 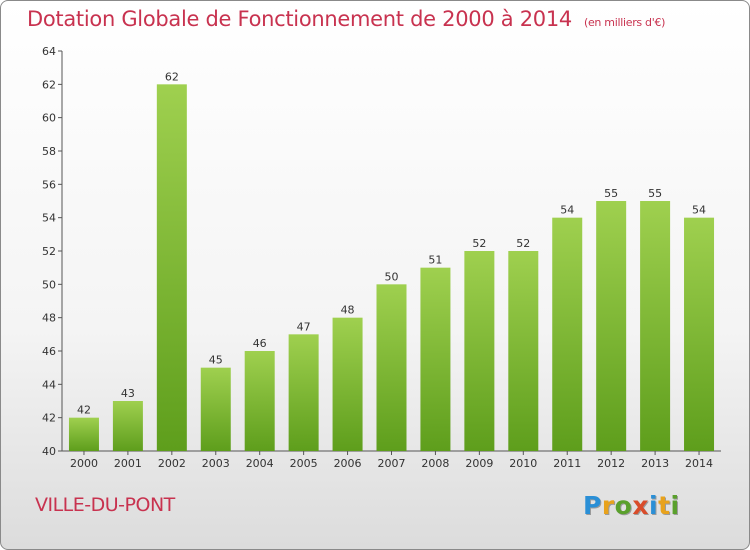 What do you see at coordinates (260, 463) in the screenshot?
I see `x-tick-label-2004: 2004` at bounding box center [260, 463].